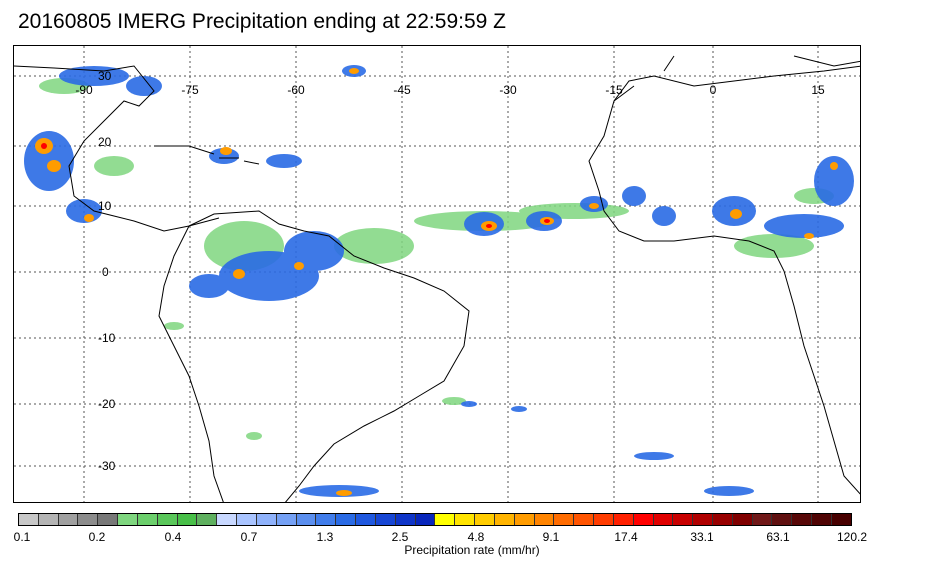  What do you see at coordinates (713, 90) in the screenshot?
I see `lon-label: 0` at bounding box center [713, 90].